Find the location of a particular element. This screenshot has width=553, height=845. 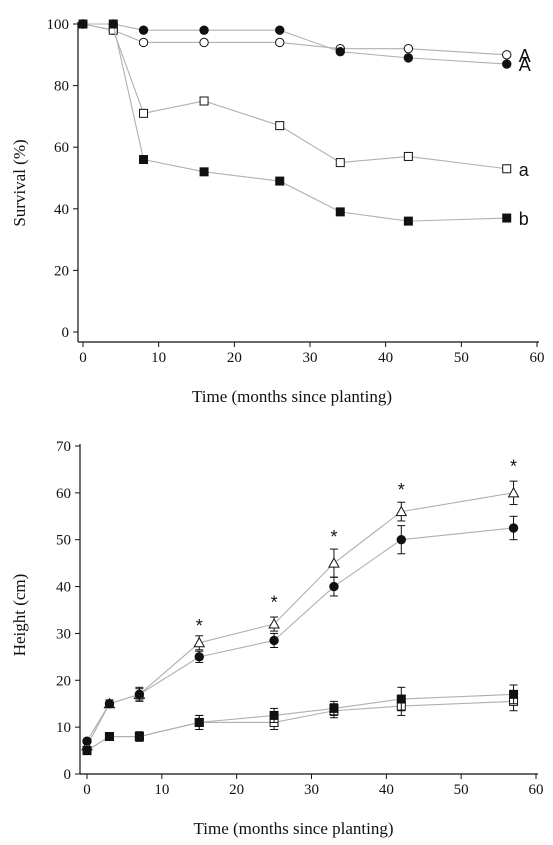

y-tick-label: 10 is located at coordinates (63, 728).